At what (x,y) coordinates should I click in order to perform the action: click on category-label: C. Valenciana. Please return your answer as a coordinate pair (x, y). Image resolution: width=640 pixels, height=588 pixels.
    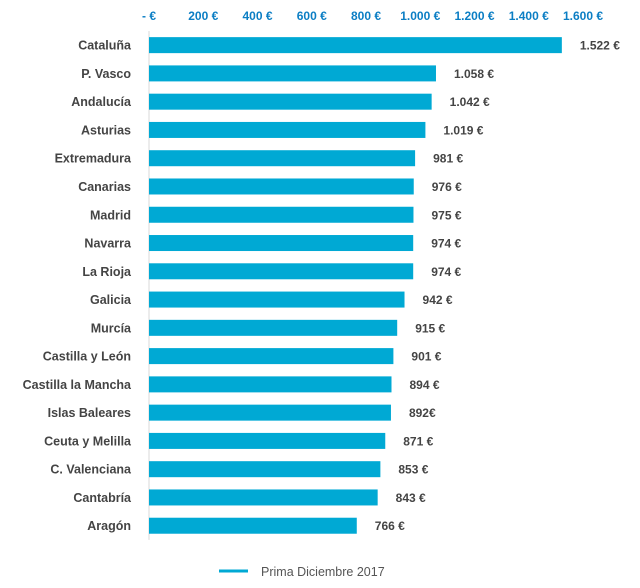
    Looking at the image, I should click on (91, 470).